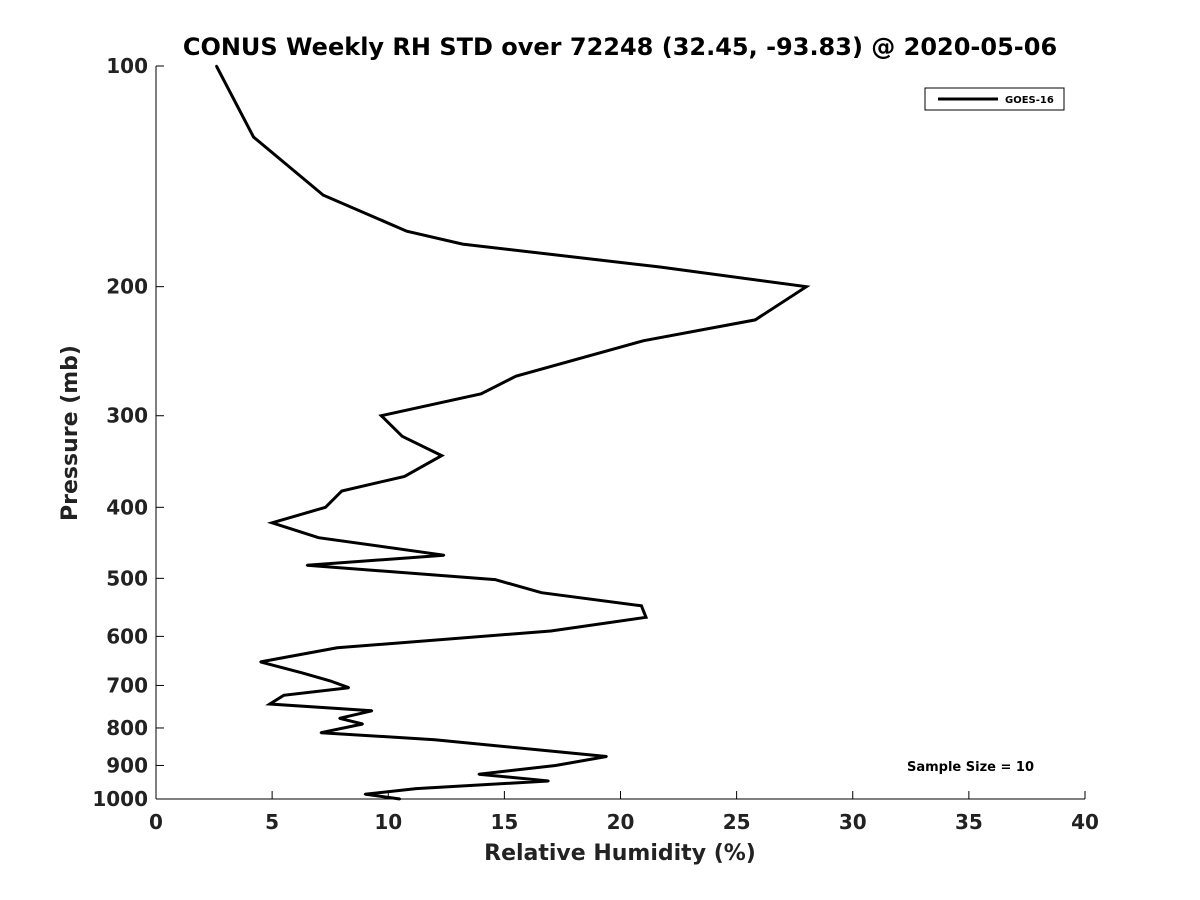 This screenshot has height=900, width=1200. What do you see at coordinates (70, 433) in the screenshot?
I see `y-axis-label: Pressure (mb)` at bounding box center [70, 433].